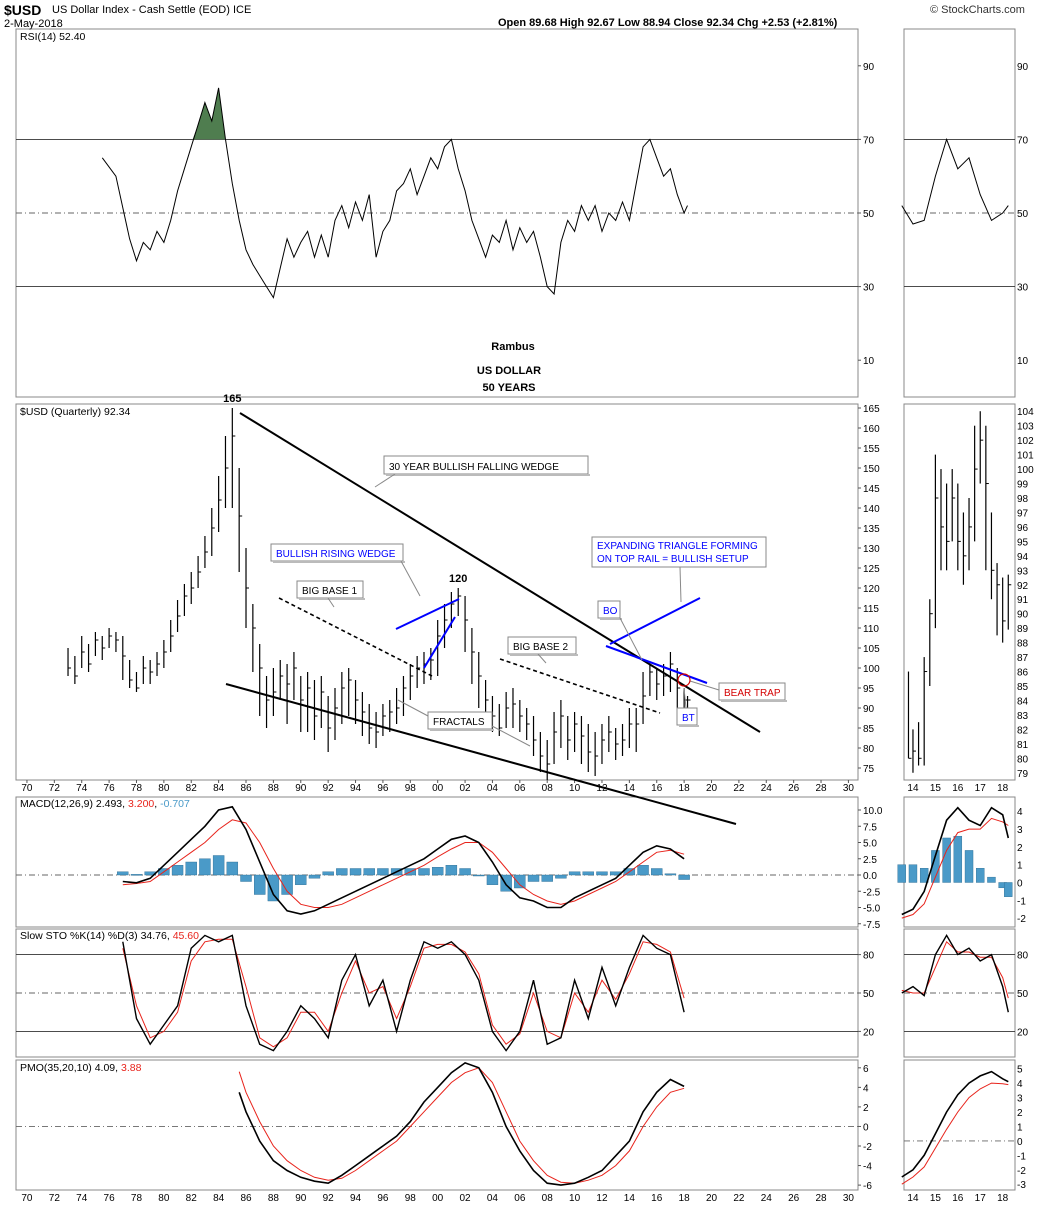 This screenshot has width=1050, height=1207. I want to click on pmo-ytick-label: 6, so click(866, 1069).